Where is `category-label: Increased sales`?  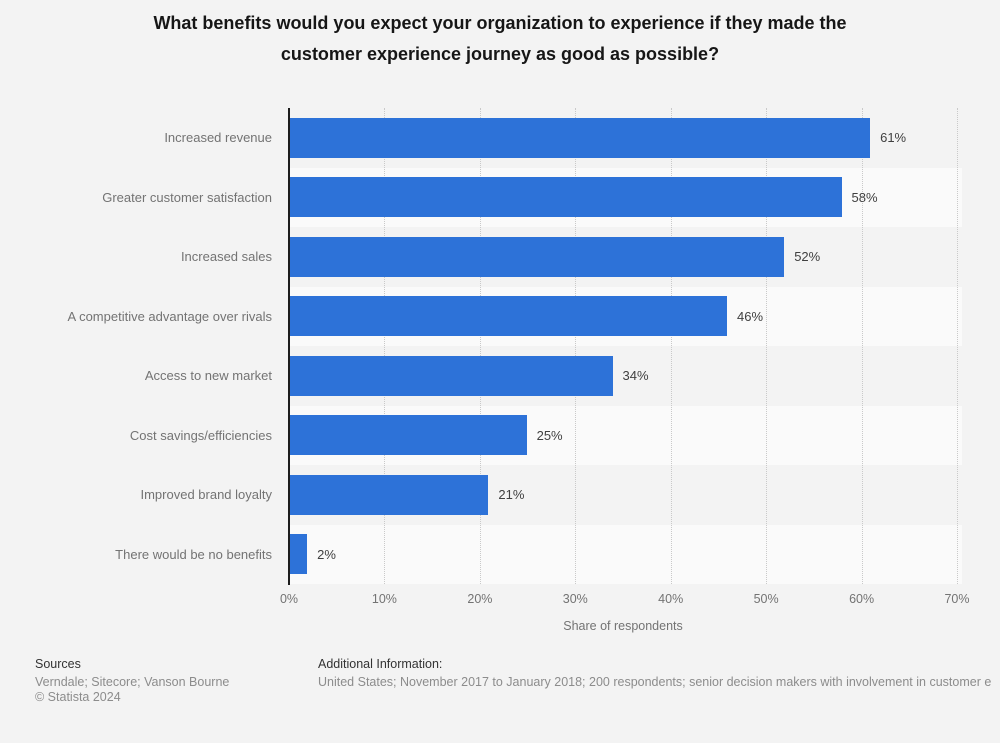 category-label: Increased sales is located at coordinates (226, 257).